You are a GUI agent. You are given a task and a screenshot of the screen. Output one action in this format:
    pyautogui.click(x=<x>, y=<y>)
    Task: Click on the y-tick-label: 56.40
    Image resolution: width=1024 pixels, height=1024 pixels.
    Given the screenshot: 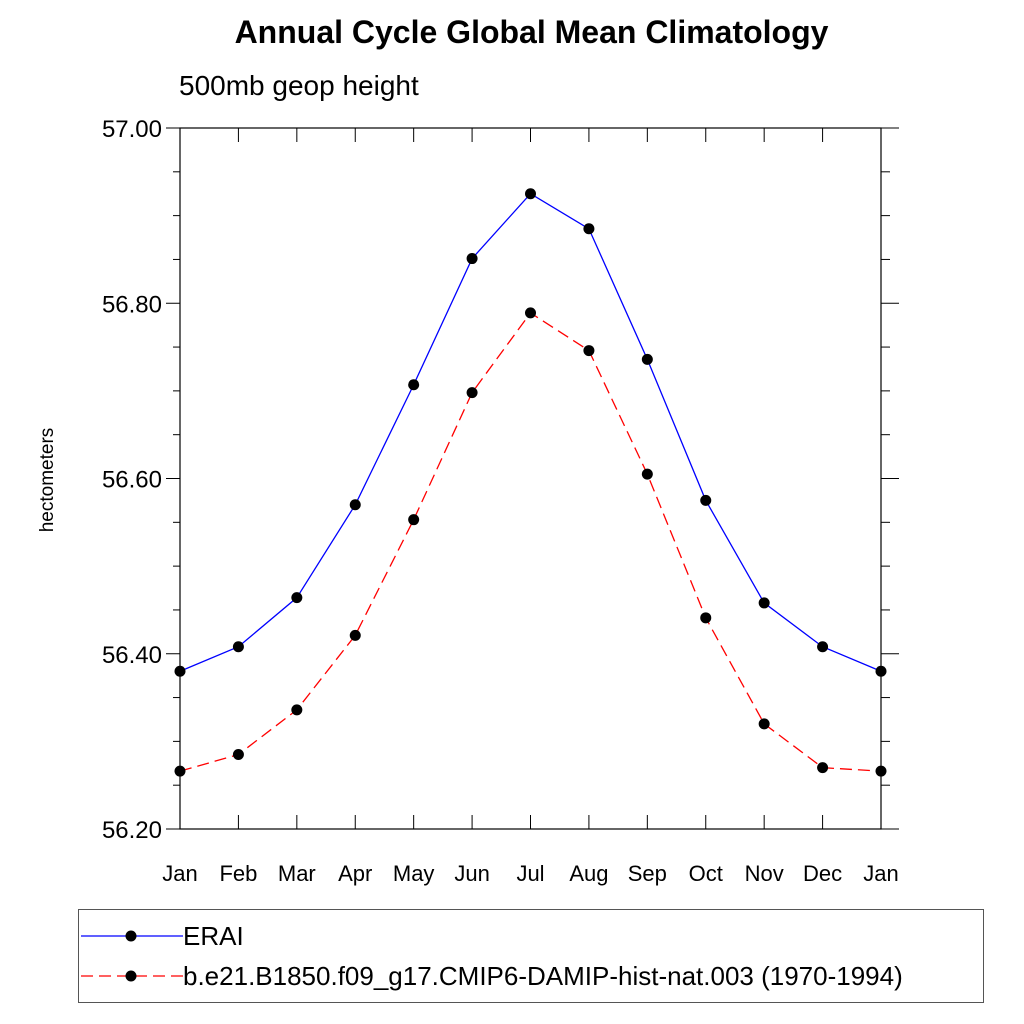 What is the action you would take?
    pyautogui.click(x=132, y=655)
    